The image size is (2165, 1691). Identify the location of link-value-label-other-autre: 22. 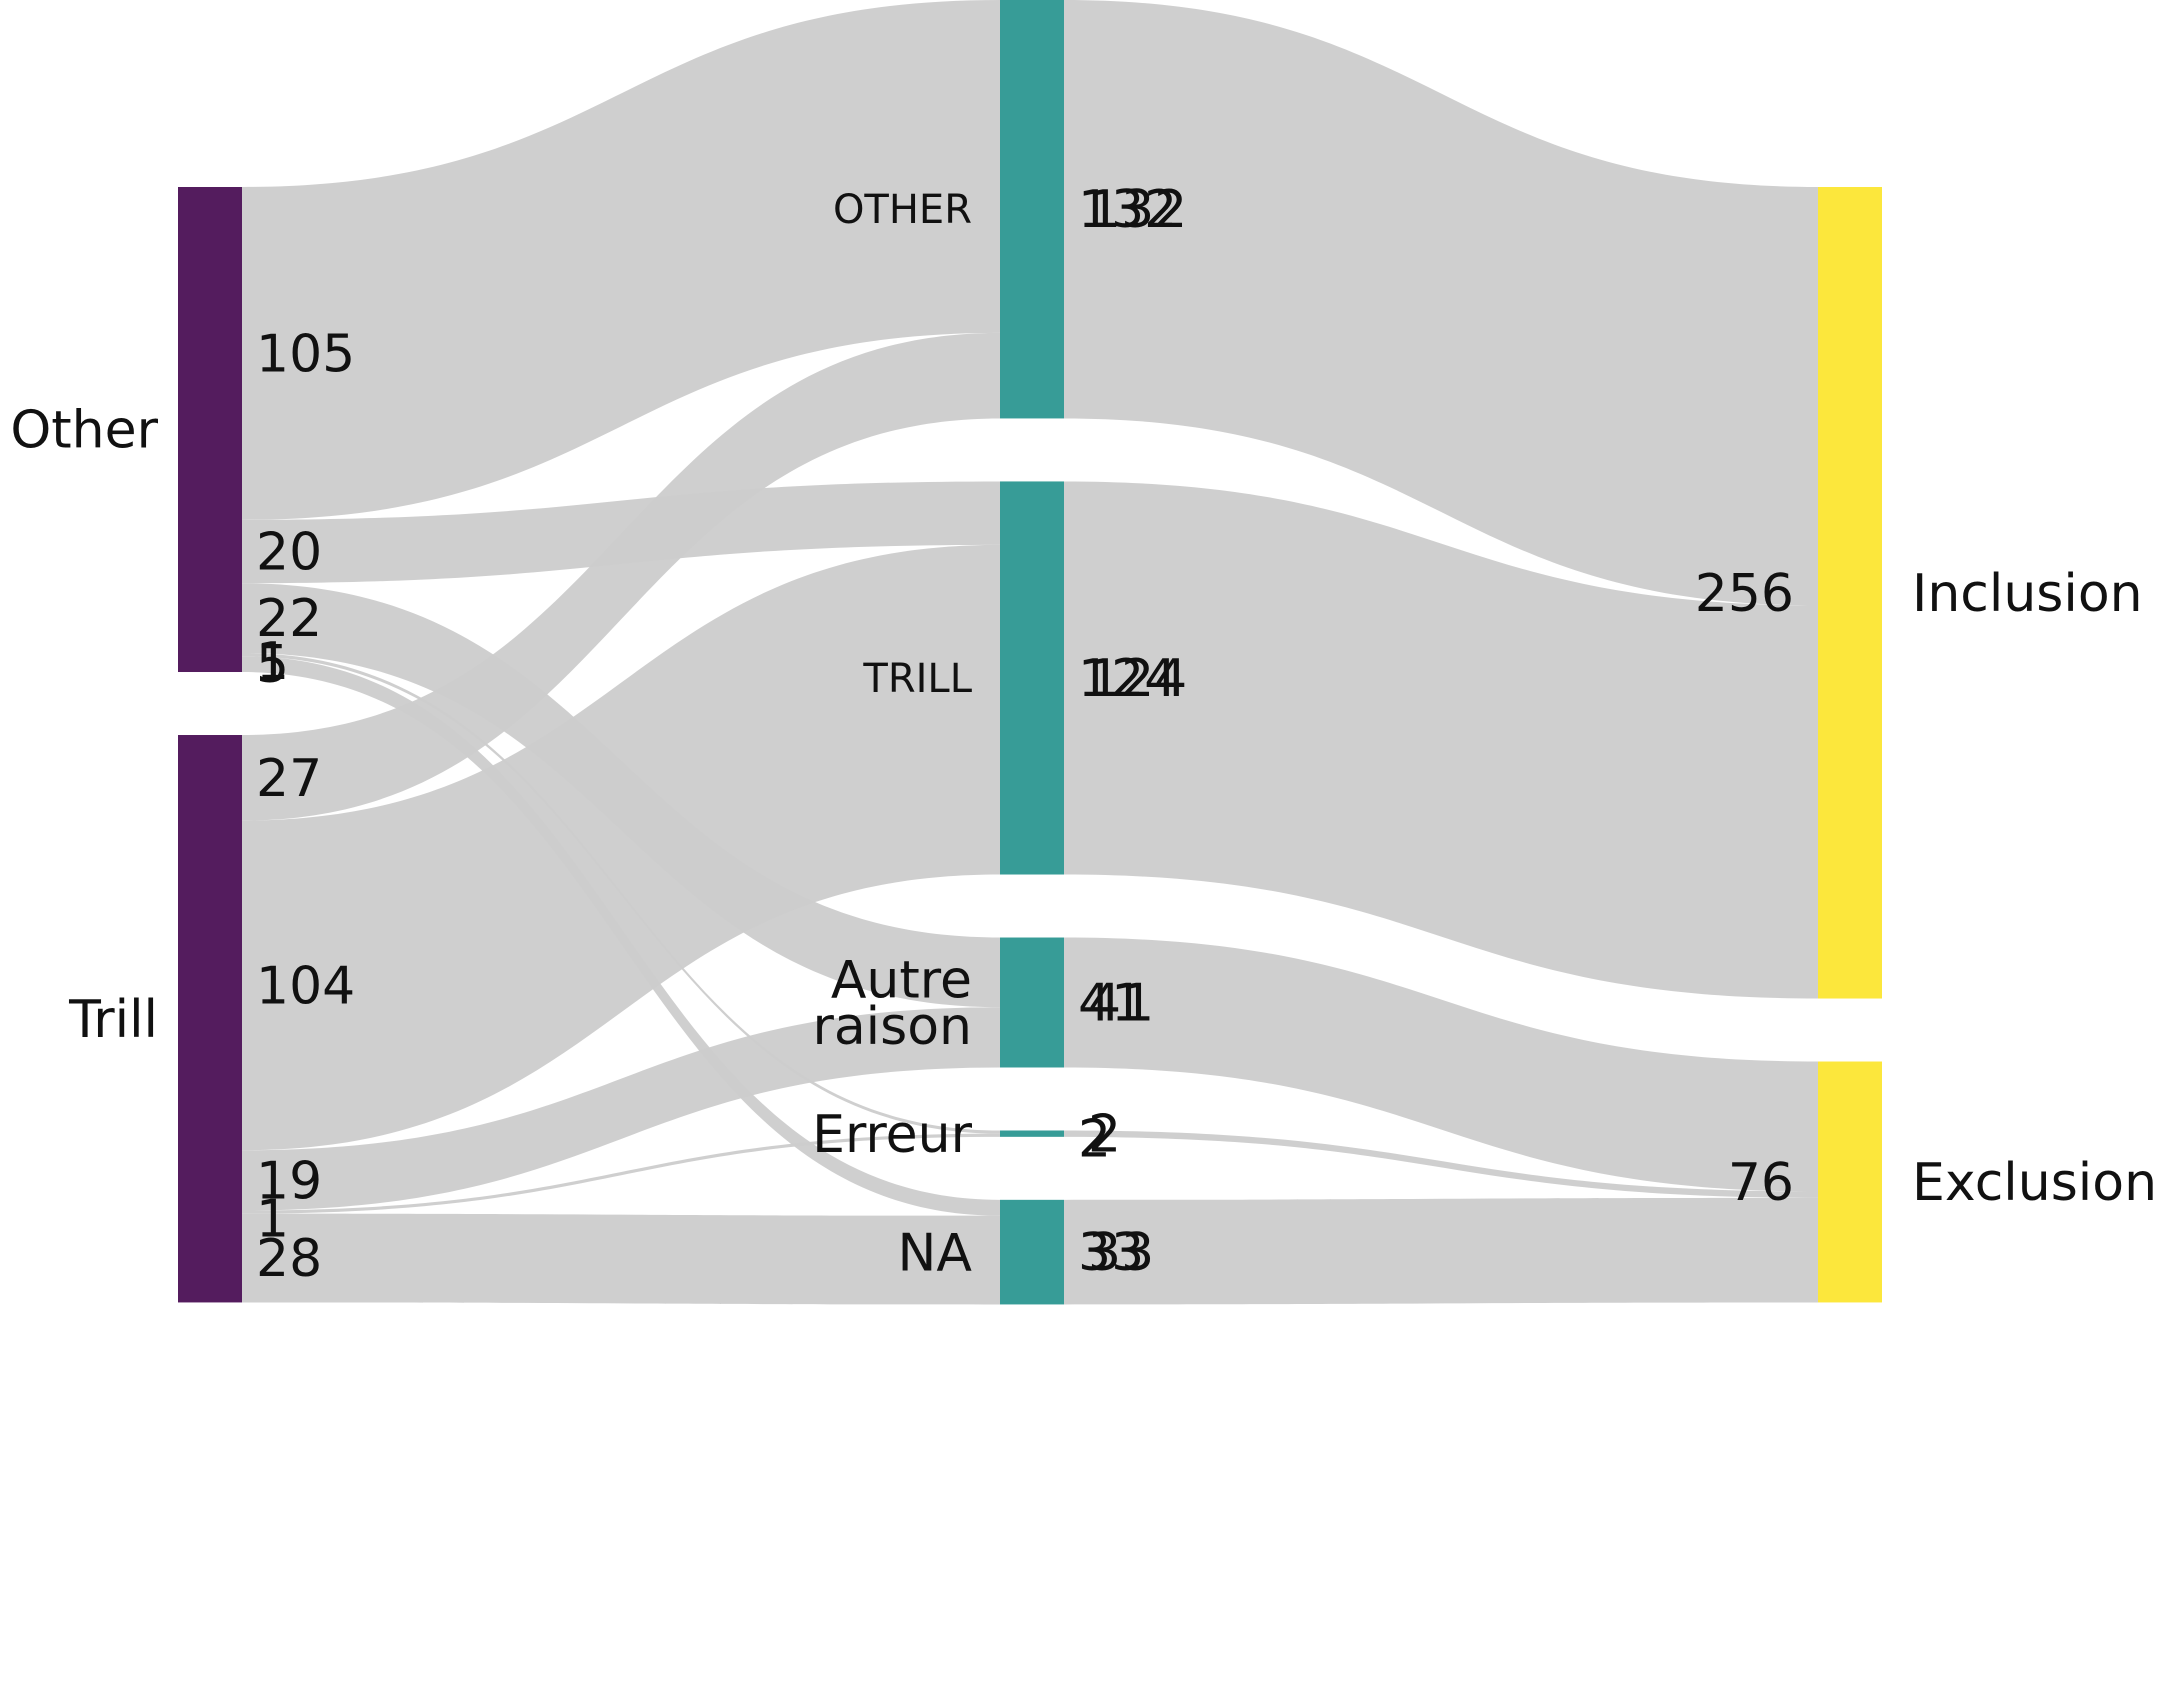
(289, 619).